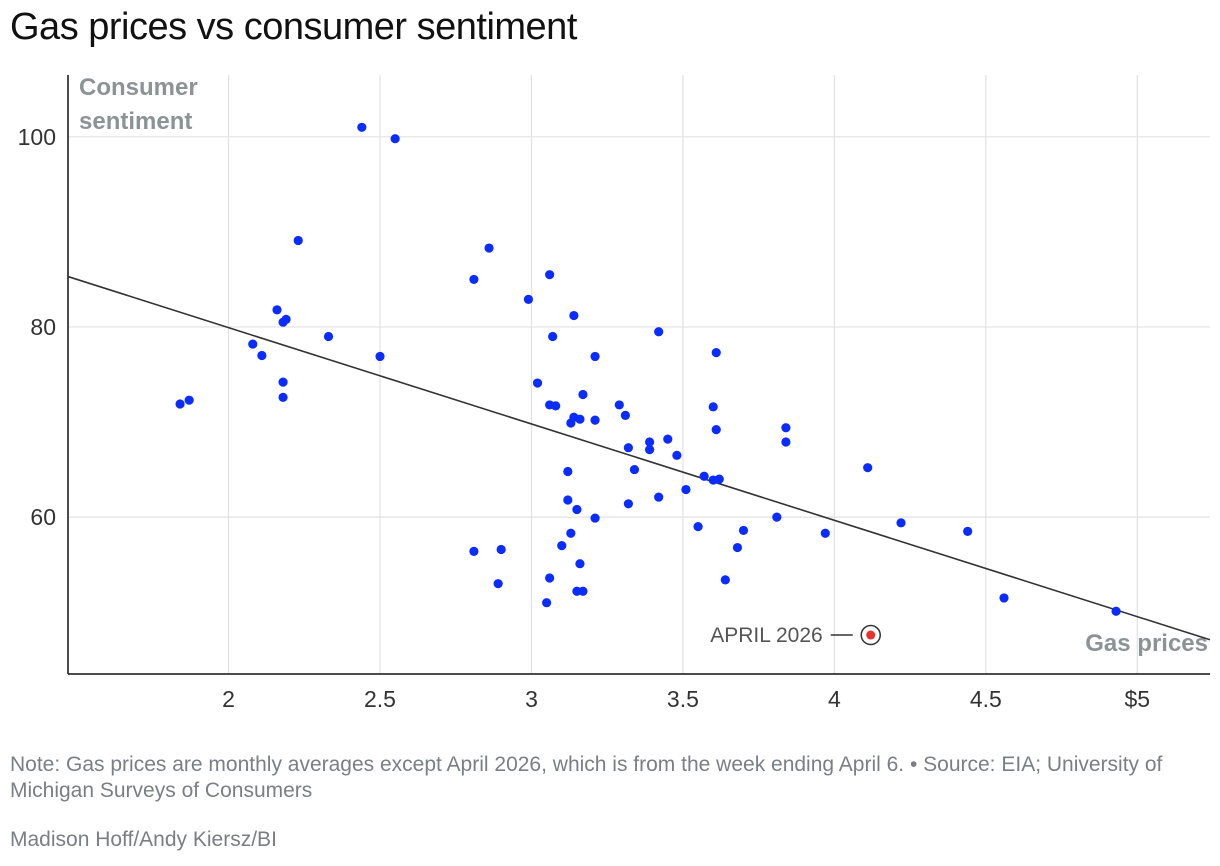  Describe the element at coordinates (138, 87) in the screenshot. I see `y-axis-label-line1: Consumer` at that location.